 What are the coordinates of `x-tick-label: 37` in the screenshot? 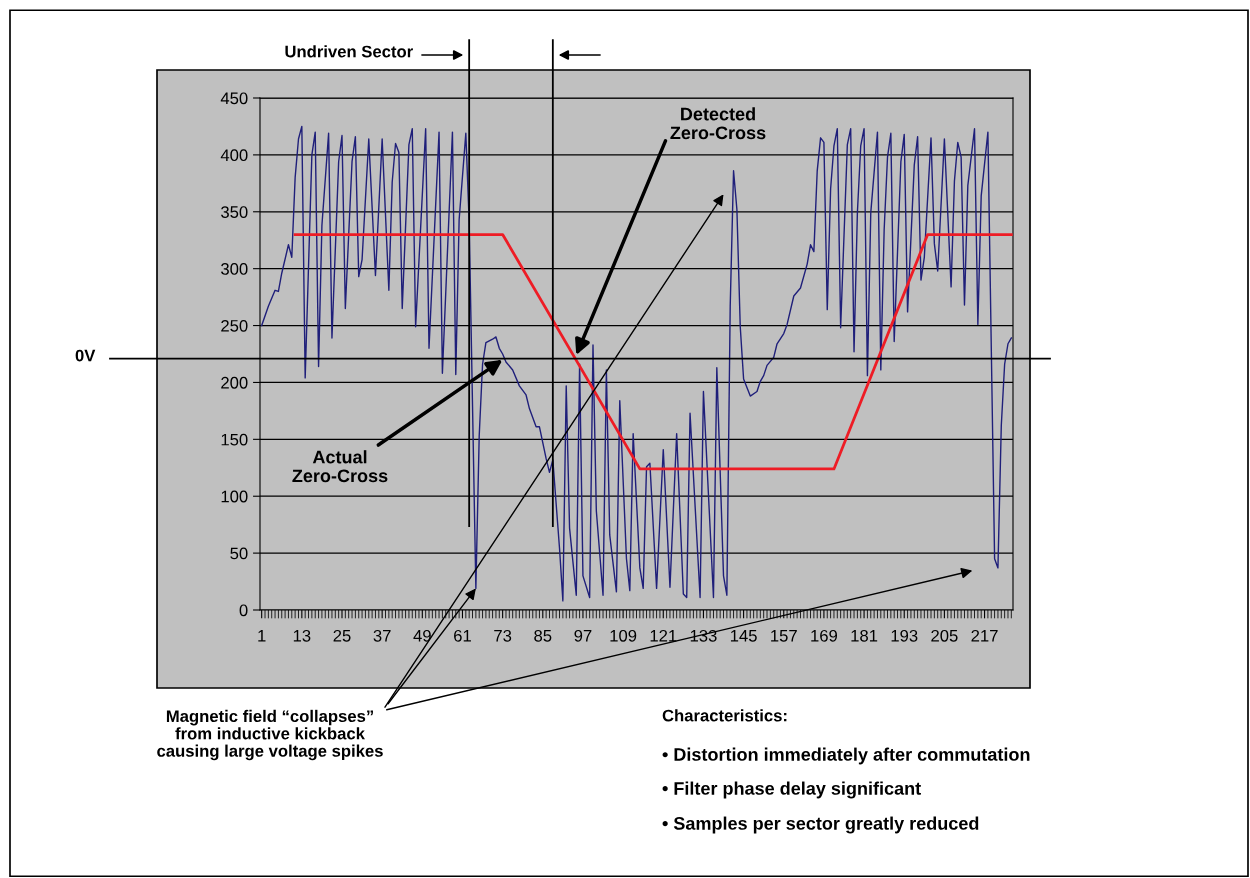 It's located at (382, 635).